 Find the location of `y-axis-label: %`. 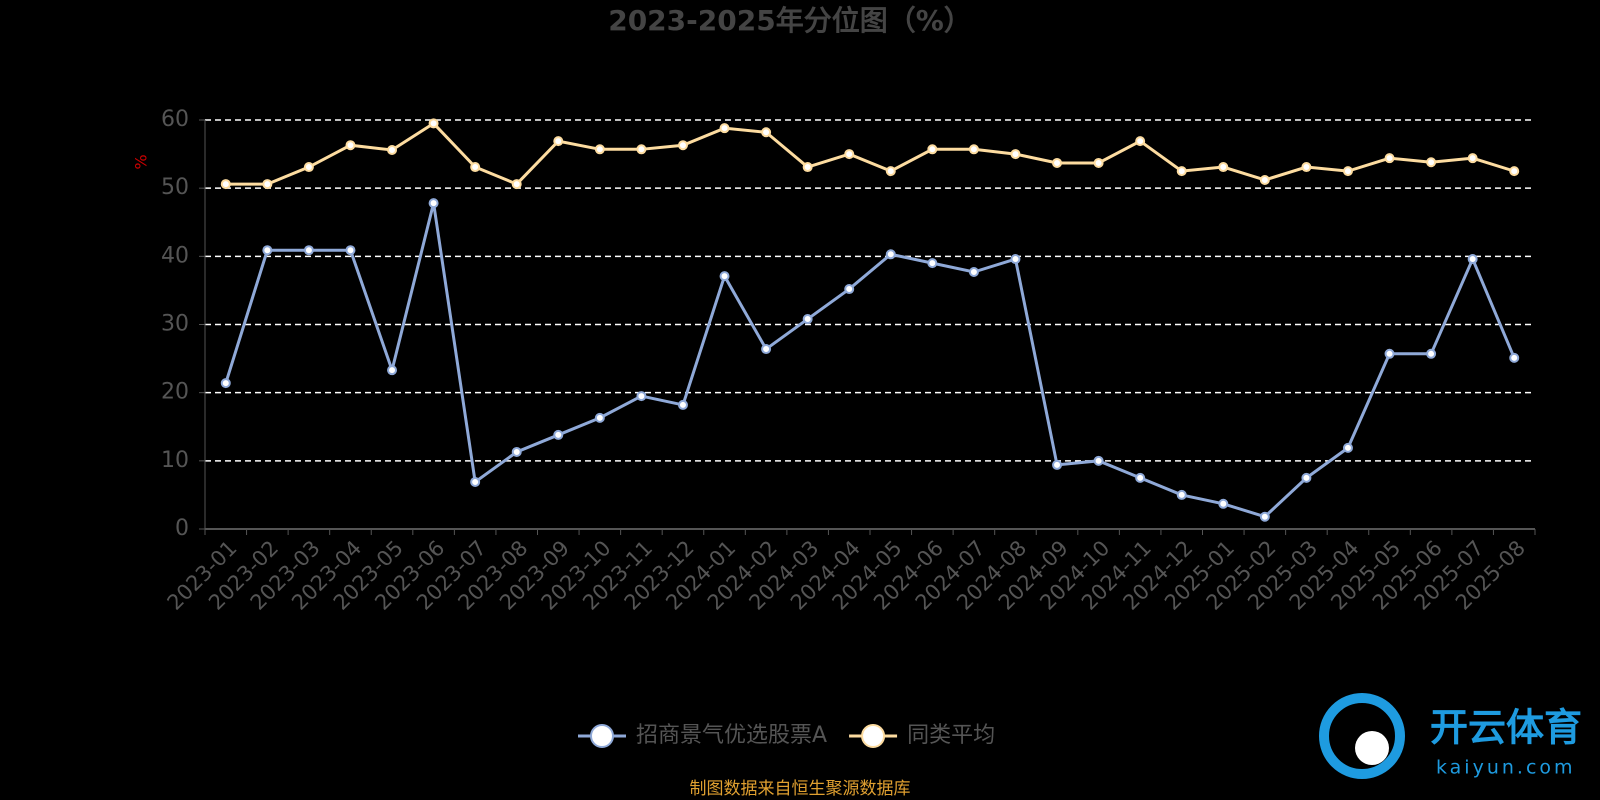

y-axis-label: % is located at coordinates (141, 161).